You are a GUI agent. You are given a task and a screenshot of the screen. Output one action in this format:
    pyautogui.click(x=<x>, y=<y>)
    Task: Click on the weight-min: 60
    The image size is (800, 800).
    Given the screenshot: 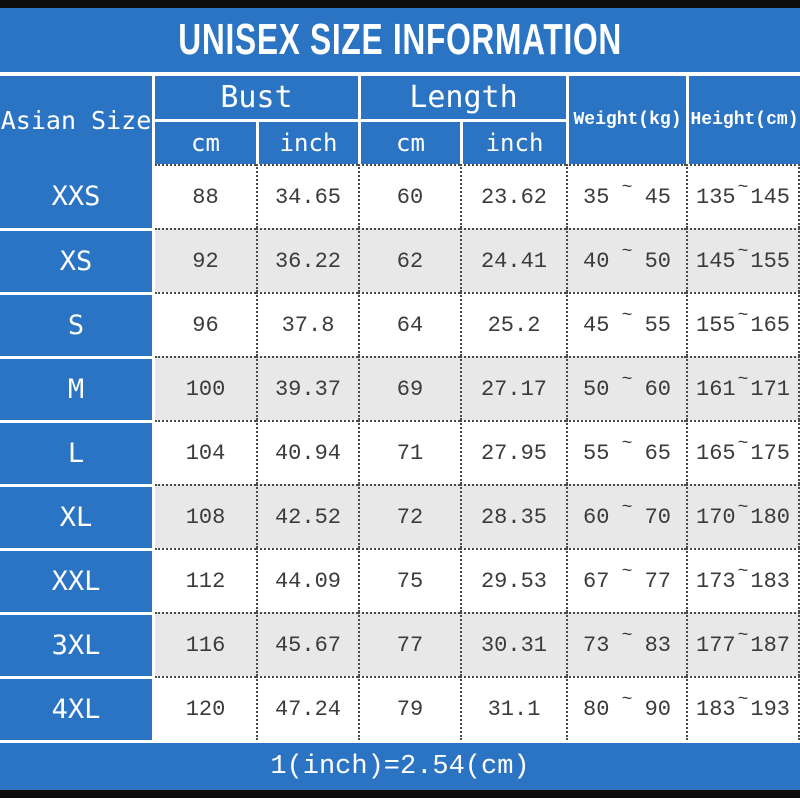 What is the action you would take?
    pyautogui.click(x=596, y=517)
    